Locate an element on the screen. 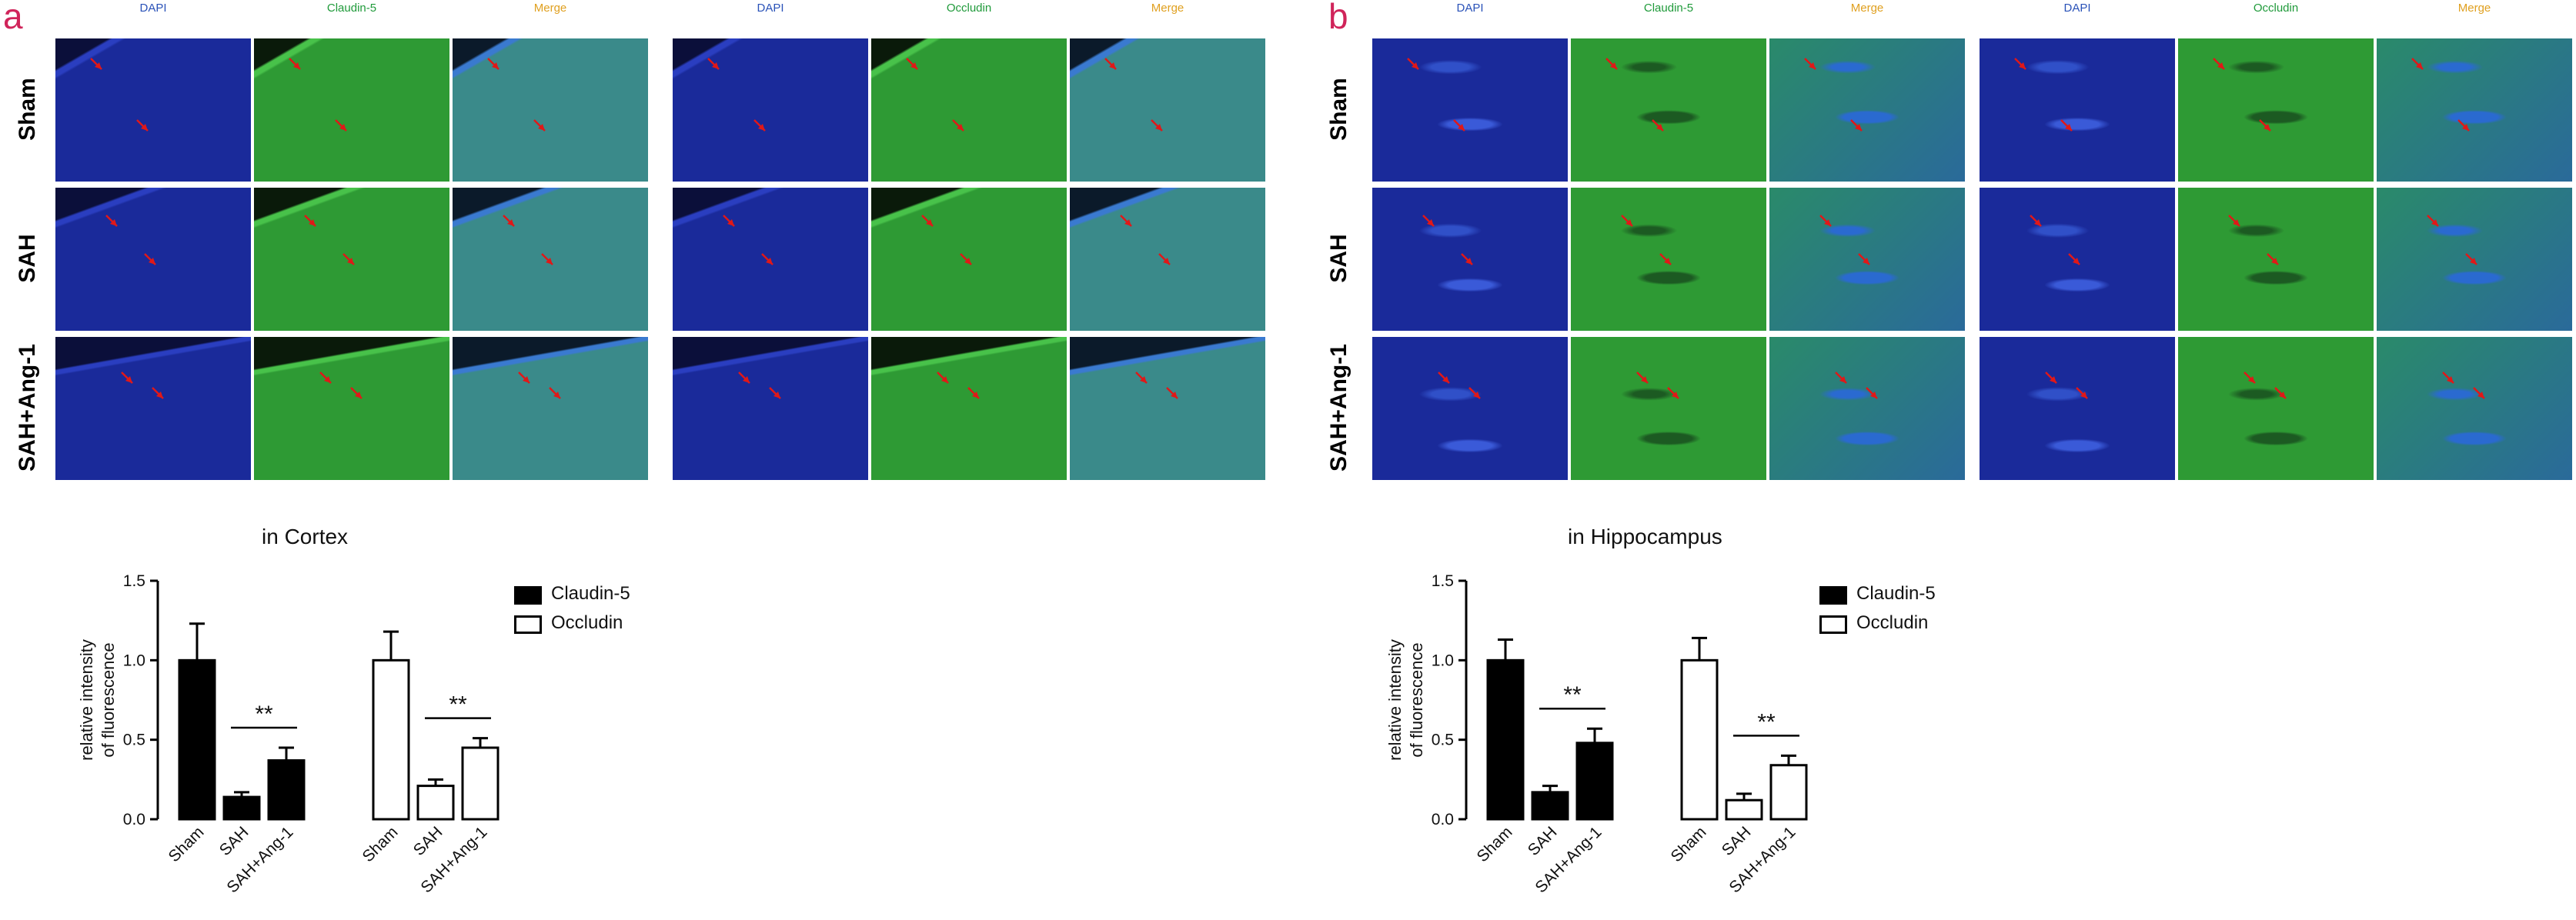 The height and width of the screenshot is (920, 2576). channel-label-occludin: Occludin is located at coordinates (969, 9).